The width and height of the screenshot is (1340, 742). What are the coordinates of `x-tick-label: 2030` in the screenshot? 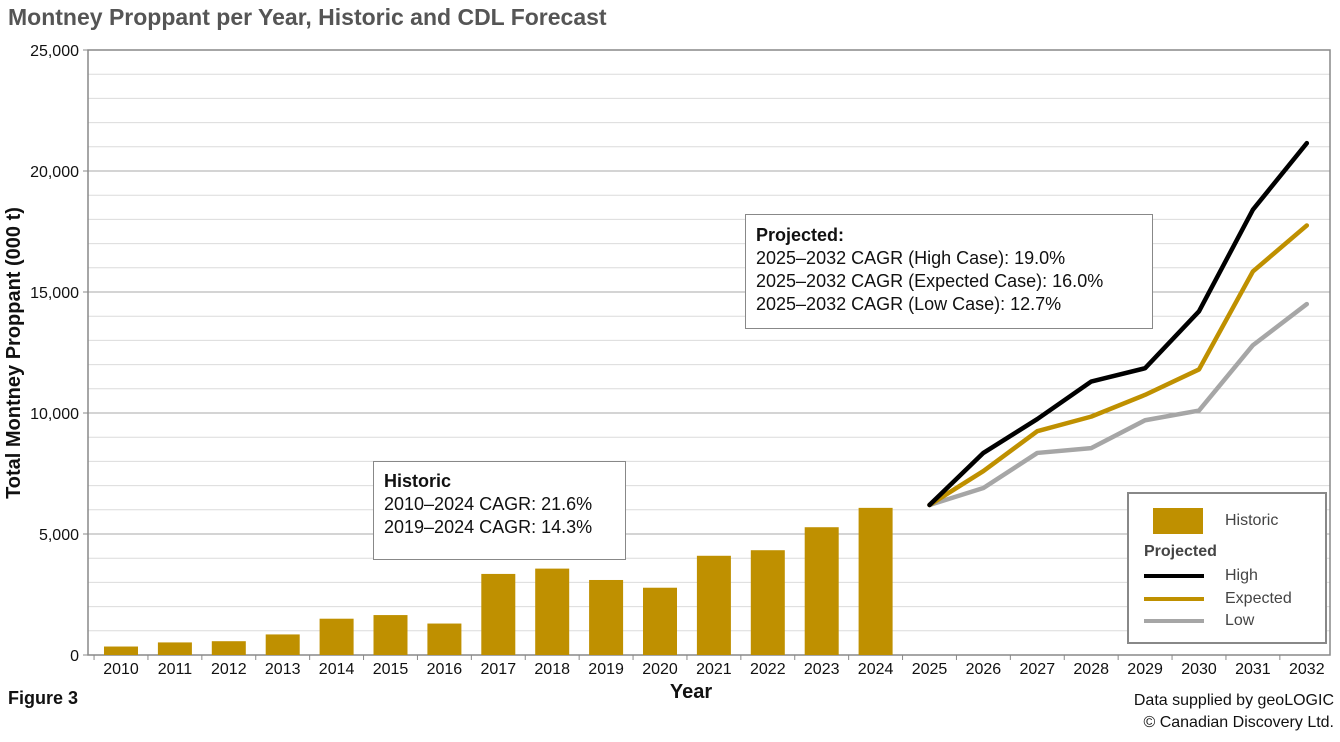 It's located at (1199, 669).